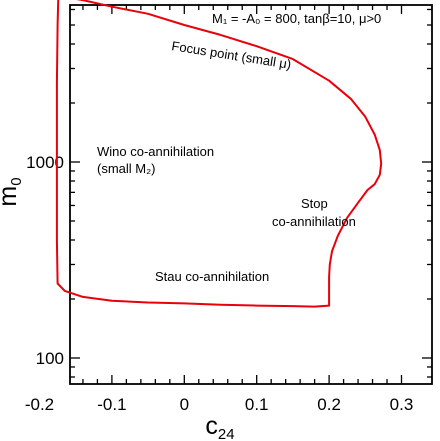  What do you see at coordinates (402, 404) in the screenshot?
I see `x-tick-label: 0.3` at bounding box center [402, 404].